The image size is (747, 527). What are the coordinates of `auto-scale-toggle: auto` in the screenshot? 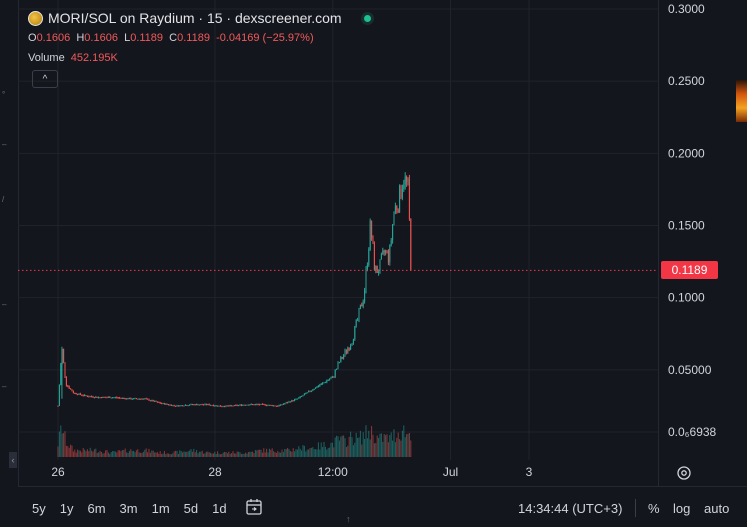 It's located at (717, 508).